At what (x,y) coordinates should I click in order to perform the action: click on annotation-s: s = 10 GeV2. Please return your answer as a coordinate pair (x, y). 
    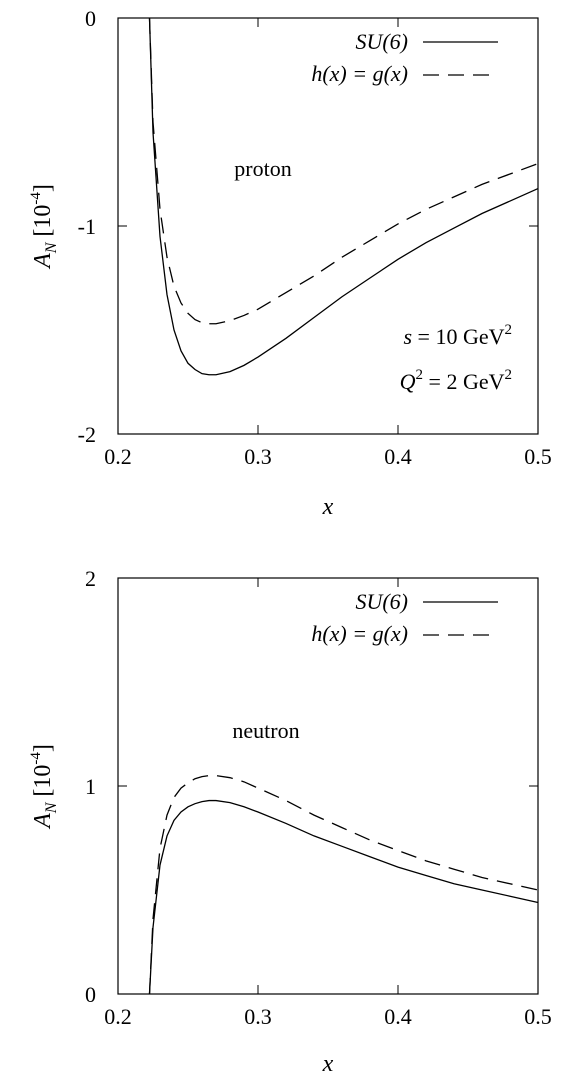
    Looking at the image, I should click on (457, 335).